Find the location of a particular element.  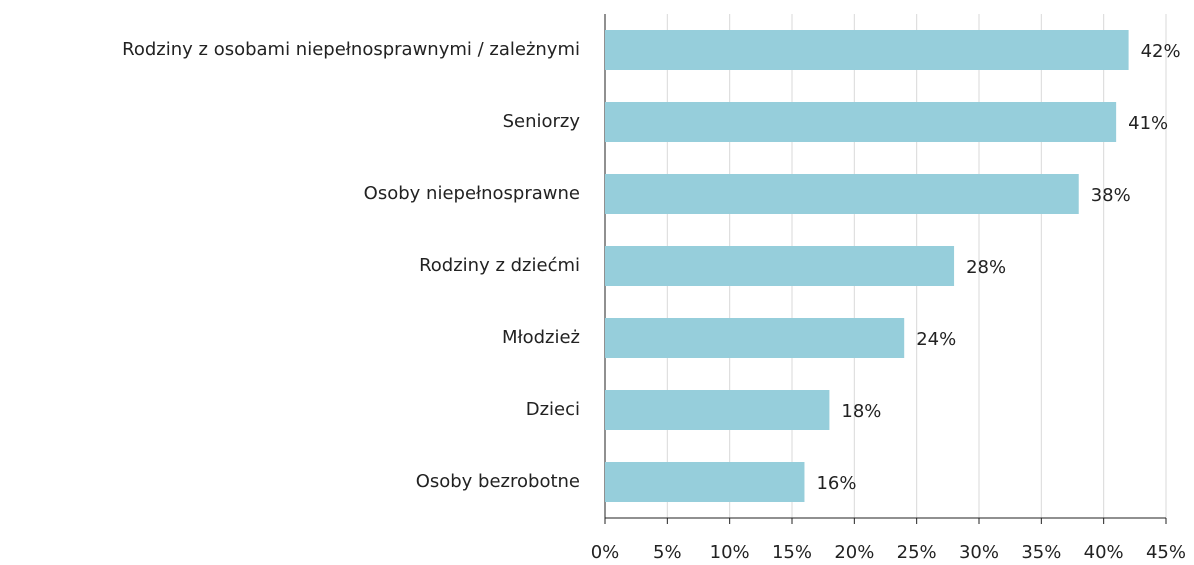

y-tick-label: Rodziny z dziećmi is located at coordinates (499, 265).